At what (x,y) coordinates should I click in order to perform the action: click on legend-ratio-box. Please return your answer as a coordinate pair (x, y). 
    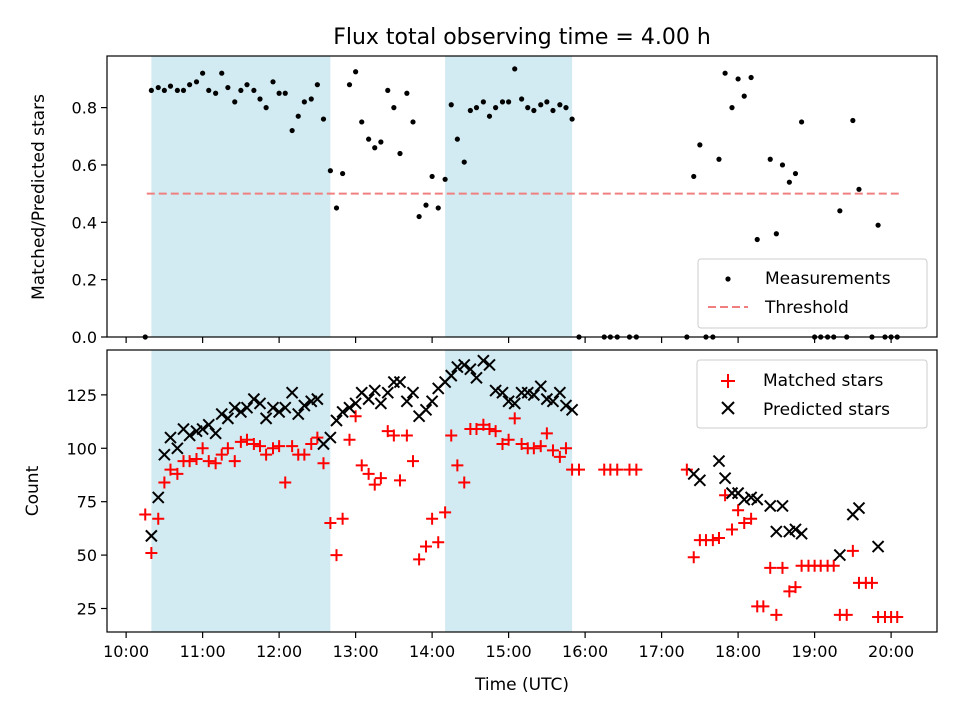
    Looking at the image, I should click on (812, 293).